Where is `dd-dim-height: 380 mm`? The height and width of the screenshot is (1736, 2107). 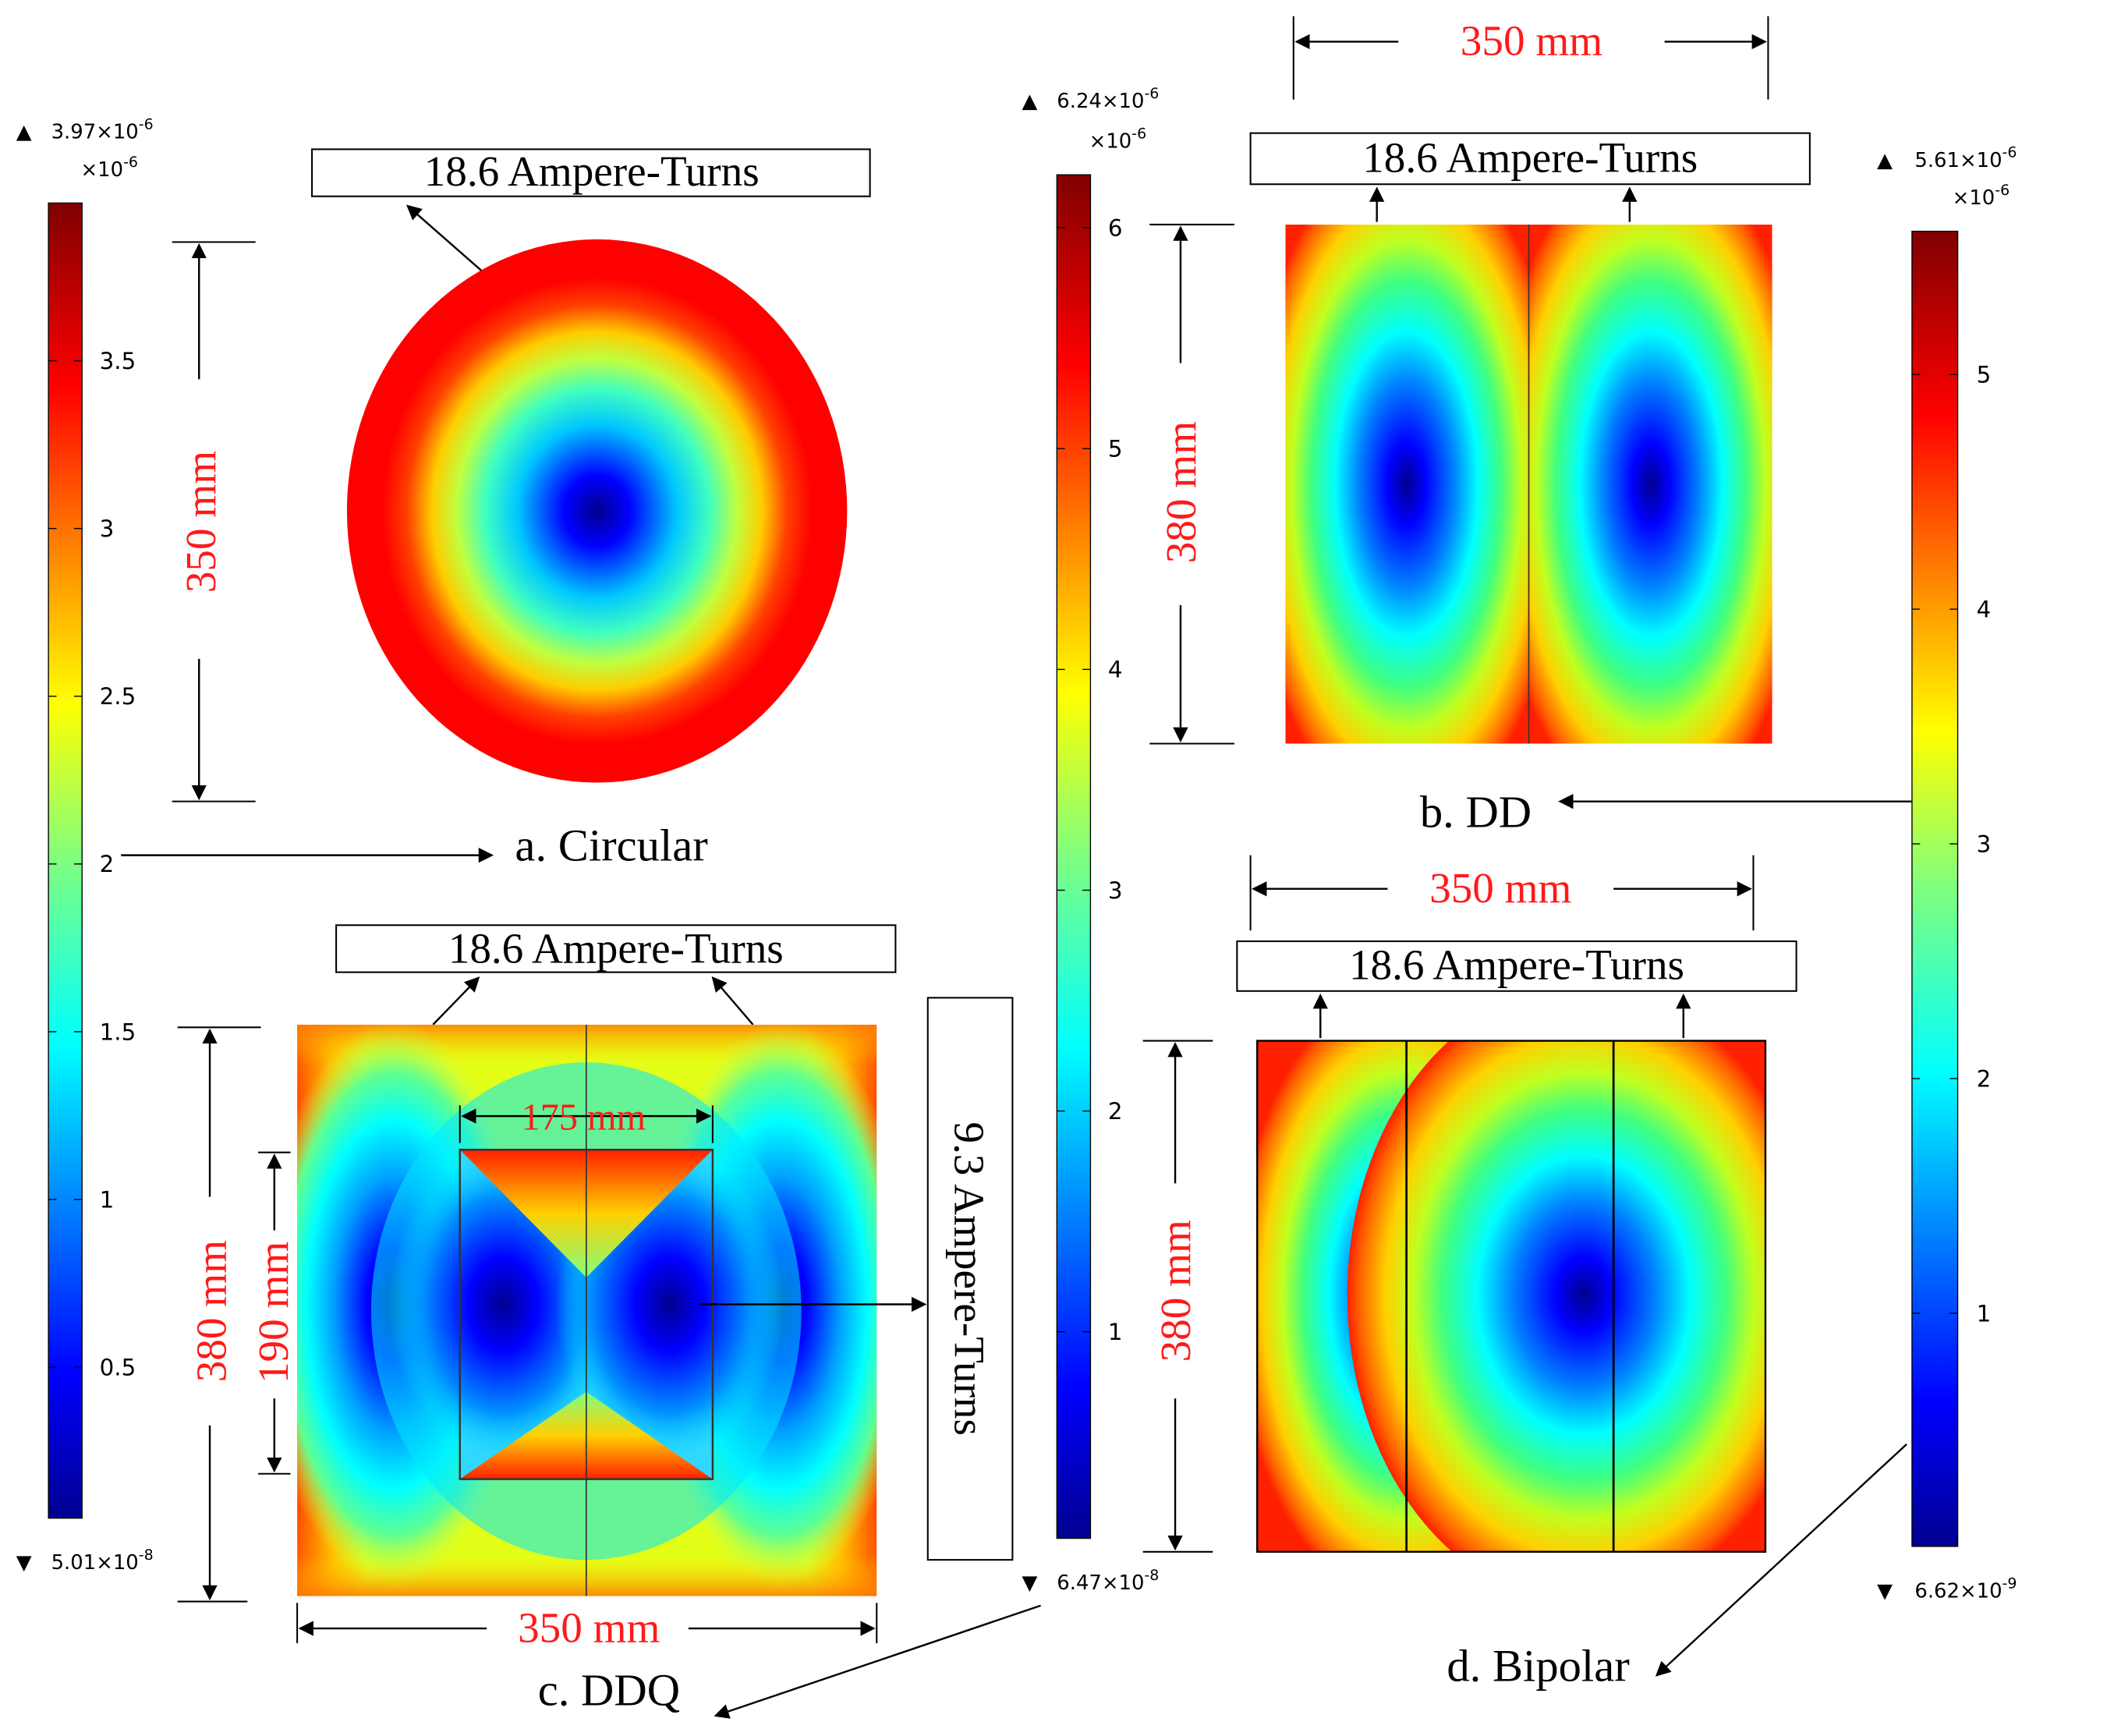
dd-dim-height: 380 mm is located at coordinates (1181, 492).